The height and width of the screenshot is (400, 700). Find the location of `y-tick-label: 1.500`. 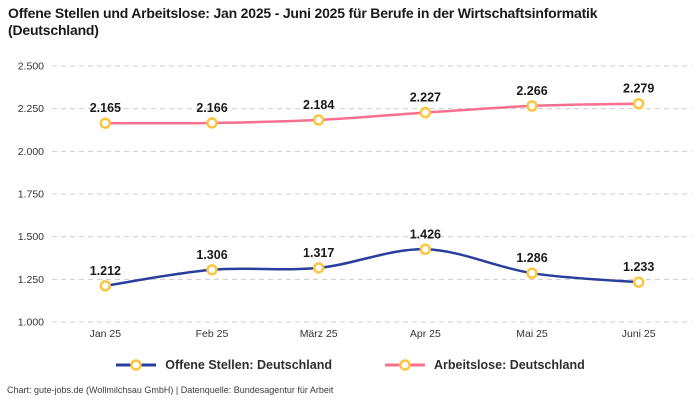

y-tick-label: 1.500 is located at coordinates (31, 237).